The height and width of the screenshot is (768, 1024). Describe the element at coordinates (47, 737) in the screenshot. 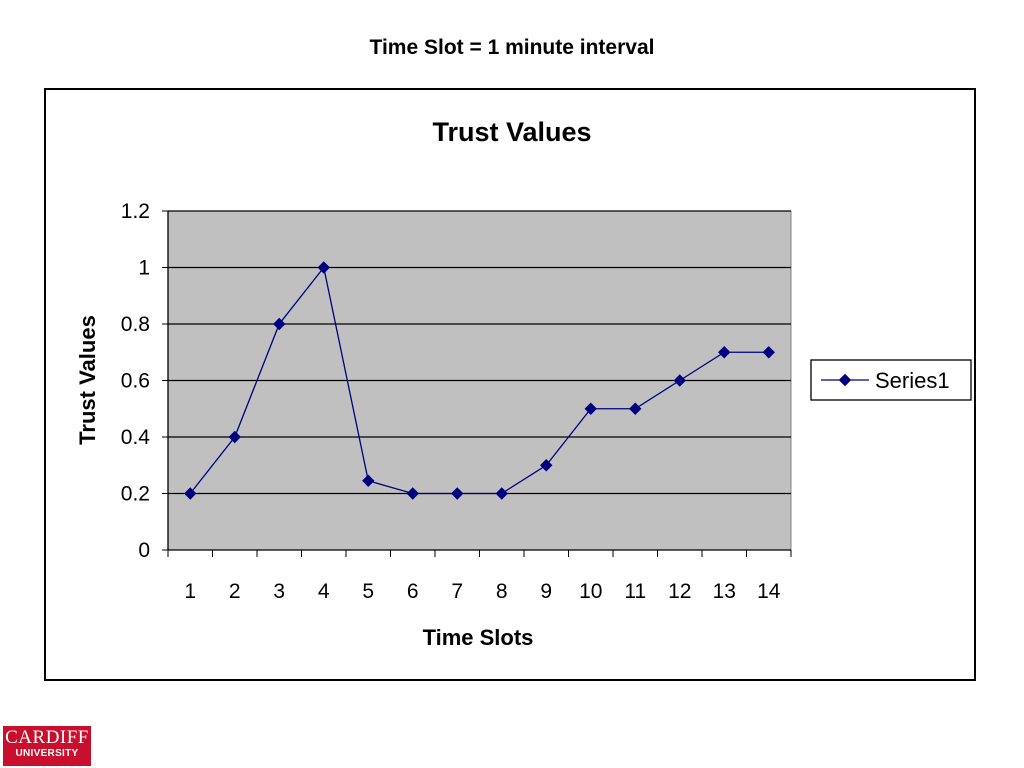

I see `logo-line-1: CARDIFF` at that location.